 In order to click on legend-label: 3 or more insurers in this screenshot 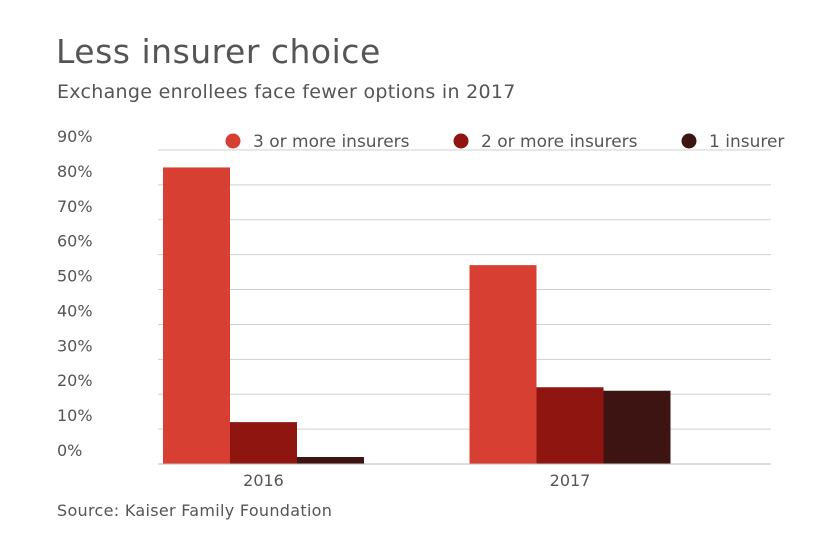, I will do `click(331, 142)`.